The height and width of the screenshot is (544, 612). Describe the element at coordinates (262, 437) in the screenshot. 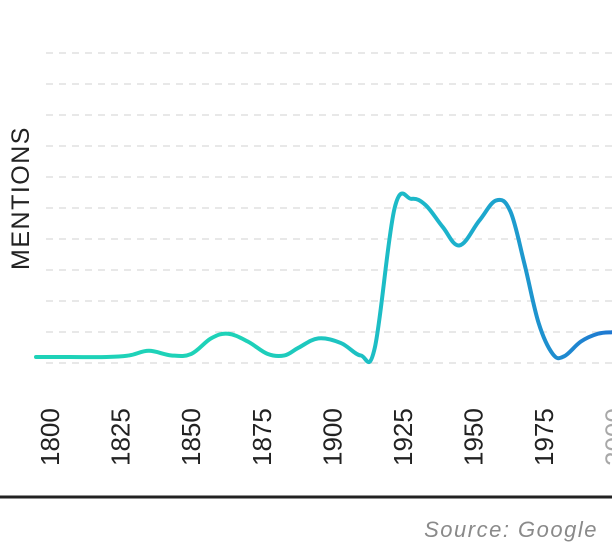

I see `x-tick-label-1875: 1875` at that location.